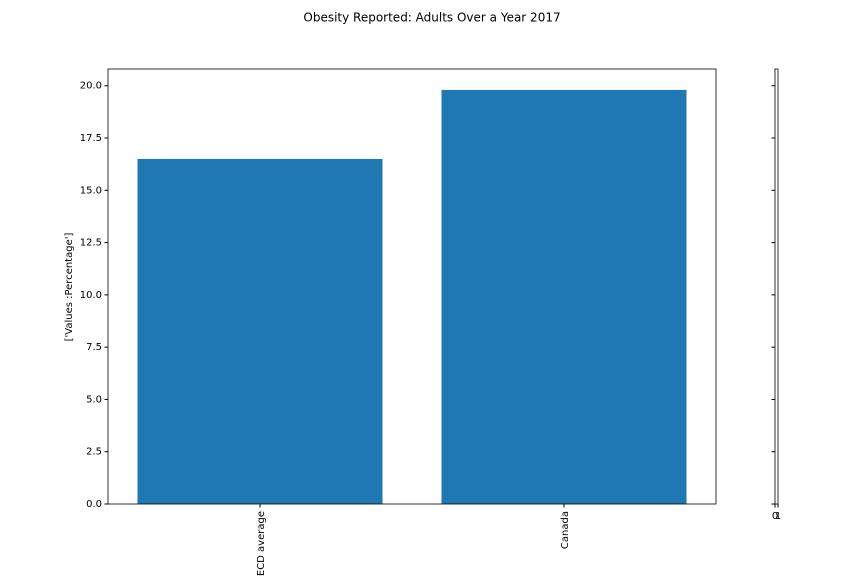  I want to click on y-axis-label: ['Values :Percentage'], so click(69, 287).